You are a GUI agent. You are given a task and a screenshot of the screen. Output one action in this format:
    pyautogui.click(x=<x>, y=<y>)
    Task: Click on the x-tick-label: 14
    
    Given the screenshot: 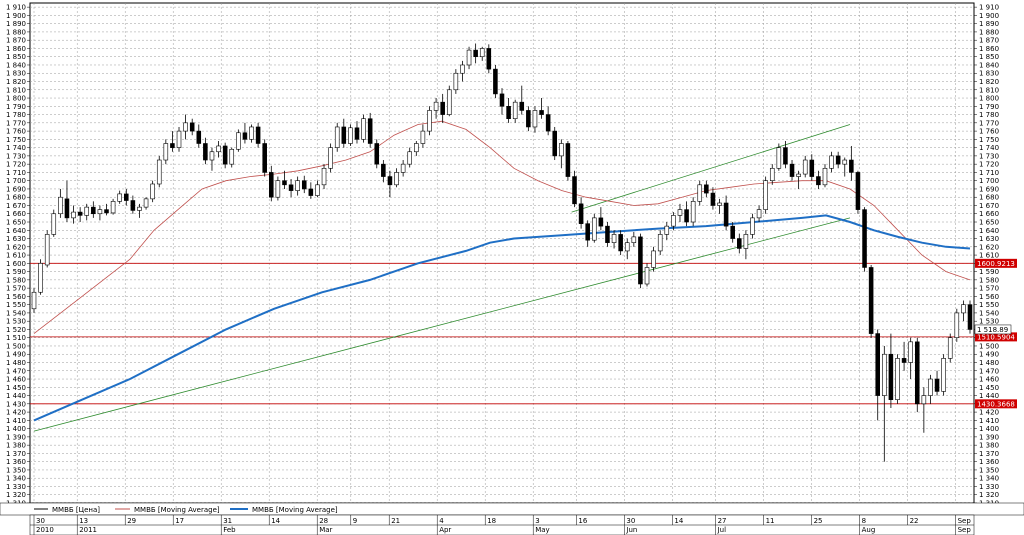 What is the action you would take?
    pyautogui.click(x=678, y=521)
    